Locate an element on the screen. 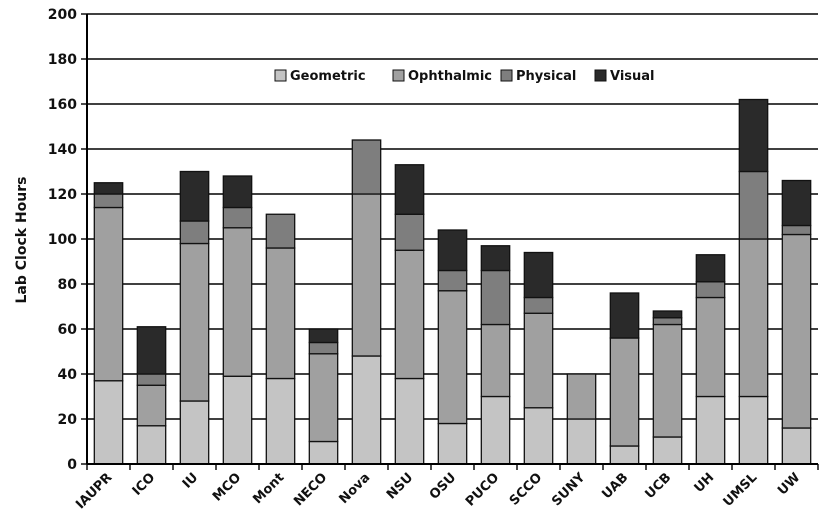 The image size is (820, 527). y-tick-label: 120 is located at coordinates (62, 195).